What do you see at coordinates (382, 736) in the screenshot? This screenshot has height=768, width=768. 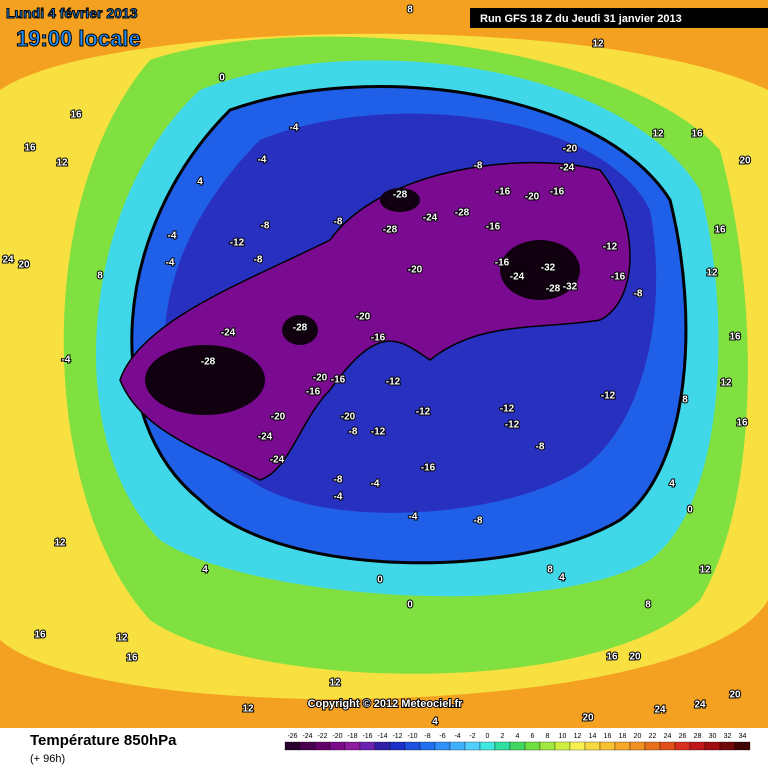 I see `scale-label: -14` at bounding box center [382, 736].